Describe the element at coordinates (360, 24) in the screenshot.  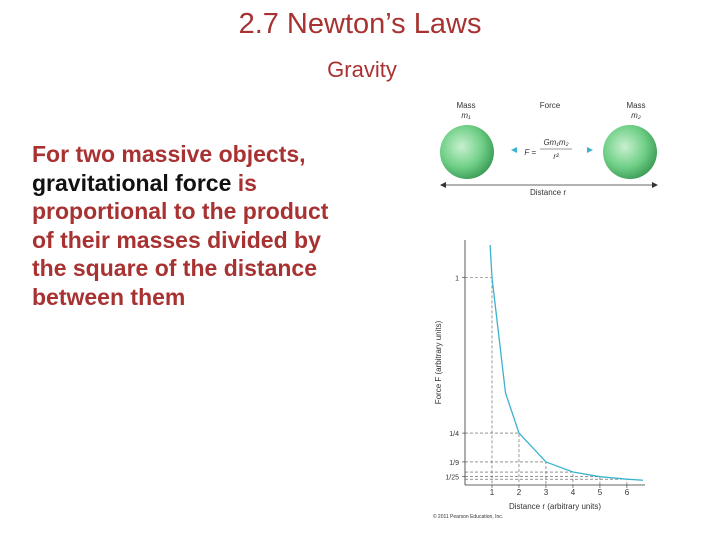
I see `slide-title: 2.7 Newton’s Laws` at that location.